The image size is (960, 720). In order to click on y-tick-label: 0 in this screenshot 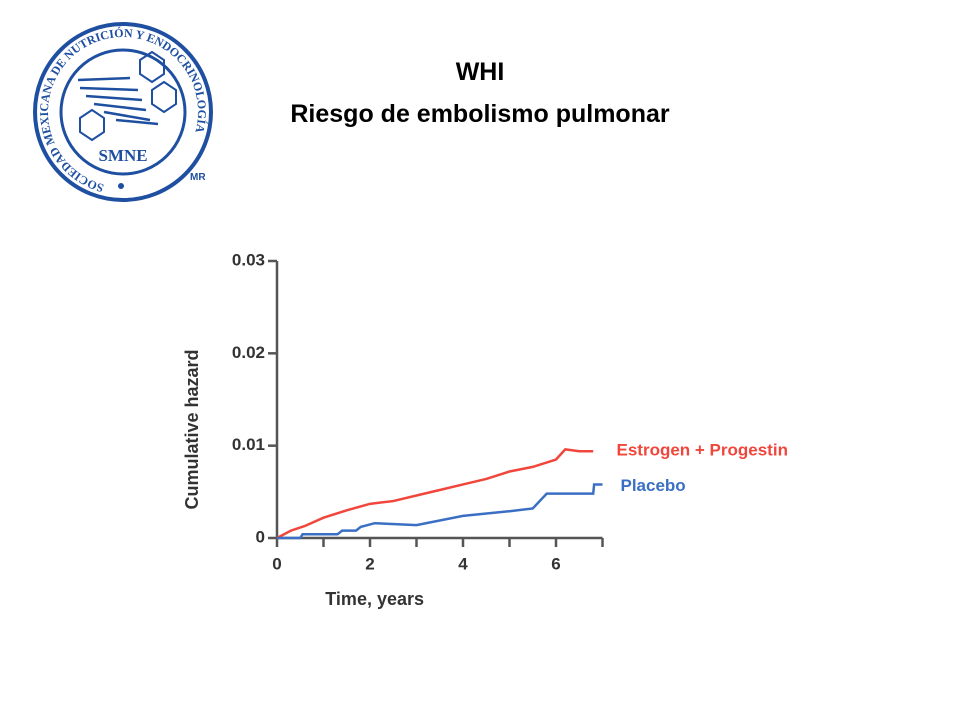, I will do `click(260, 536)`.